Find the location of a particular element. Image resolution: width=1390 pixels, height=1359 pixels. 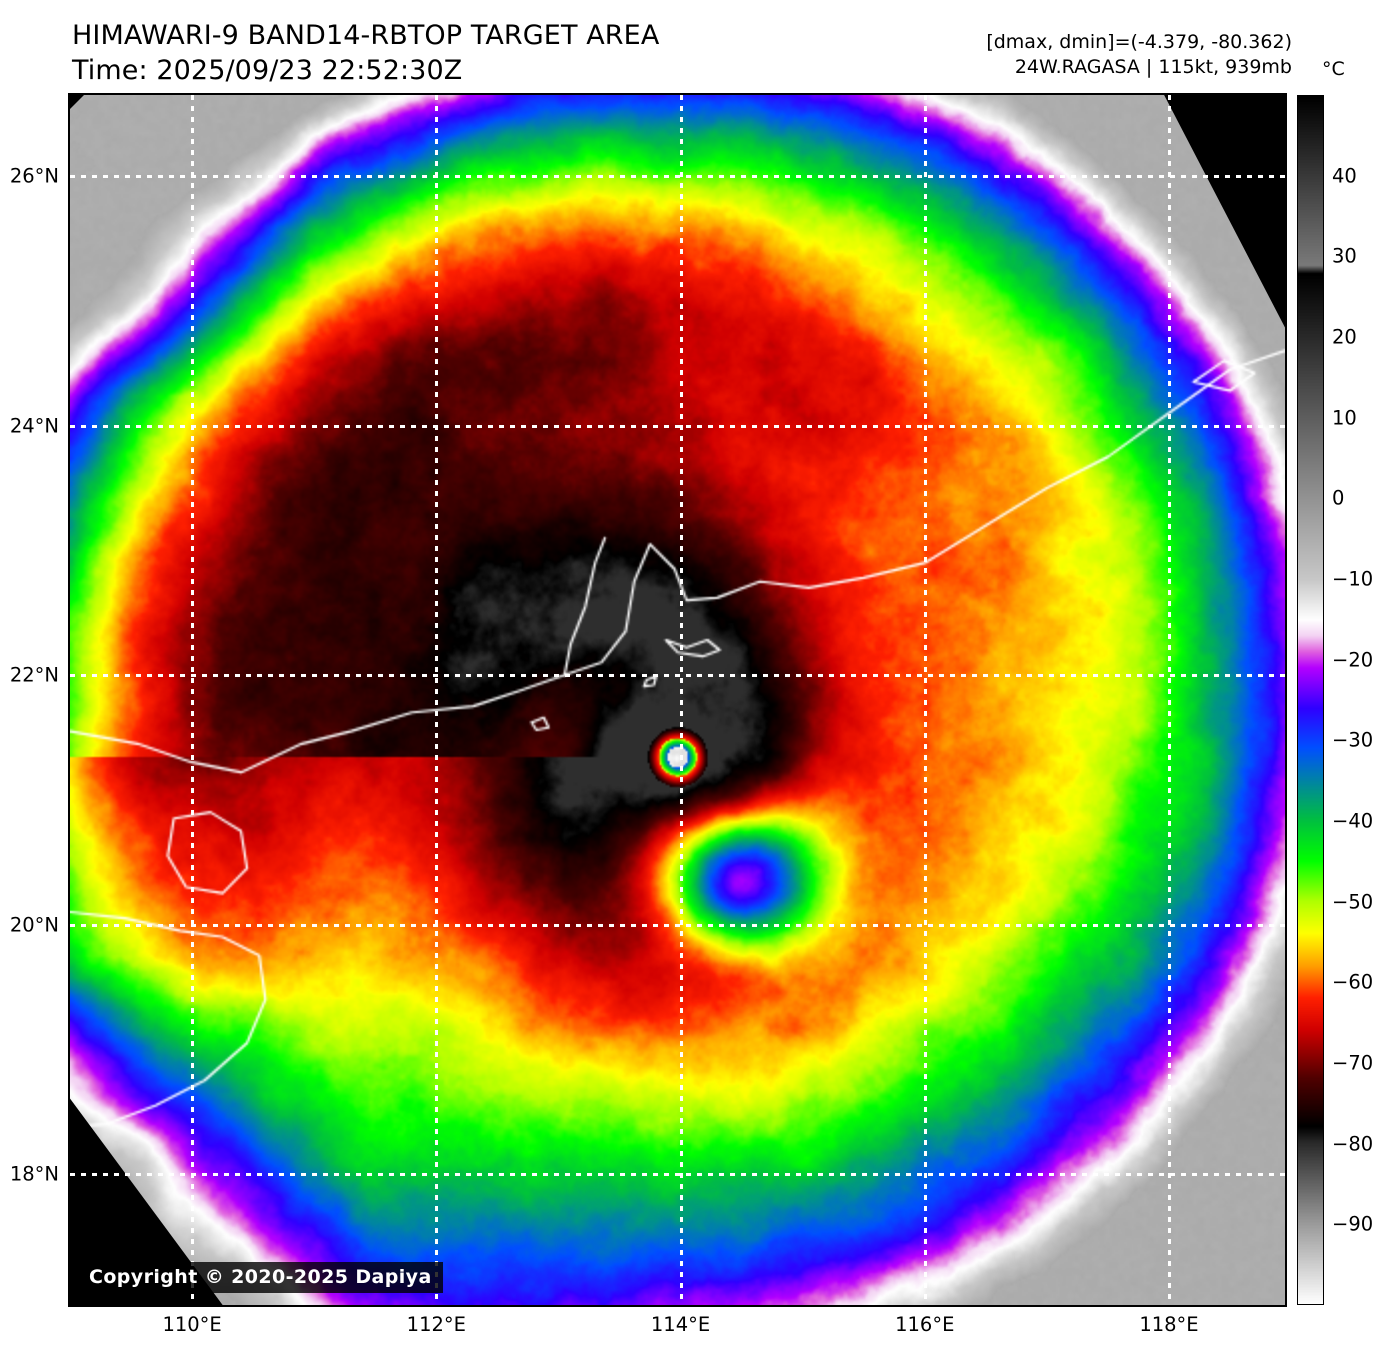

colorbar-tick--40: −40 is located at coordinates (1353, 821).